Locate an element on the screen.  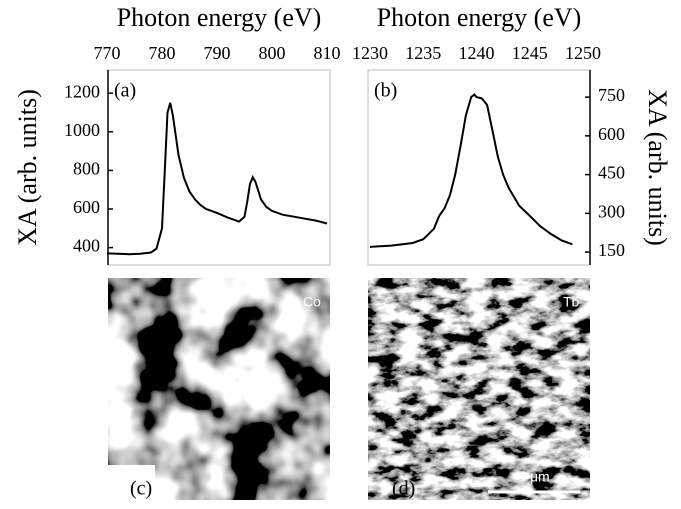
panel-label: (c) is located at coordinates (141, 489).